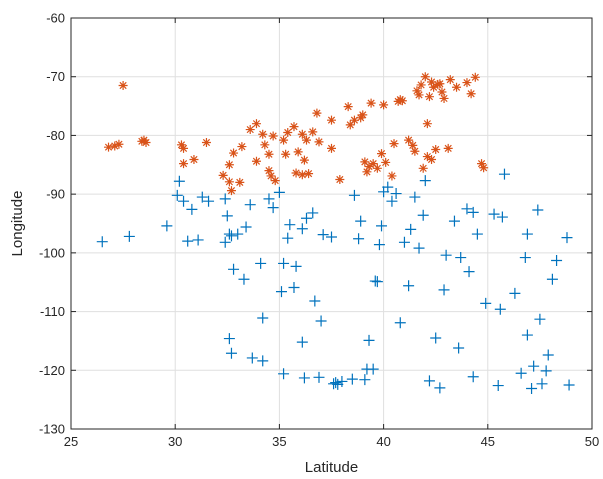 Image resolution: width=603 pixels, height=479 pixels. What do you see at coordinates (55, 194) in the screenshot?
I see `y-tick-label: -90` at bounding box center [55, 194].